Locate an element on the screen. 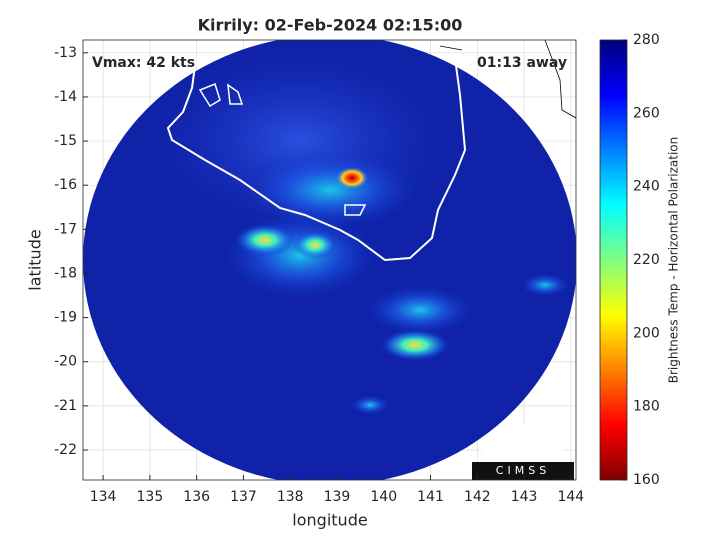 The height and width of the screenshot is (540, 720). x-tick-label: 135 is located at coordinates (150, 497).